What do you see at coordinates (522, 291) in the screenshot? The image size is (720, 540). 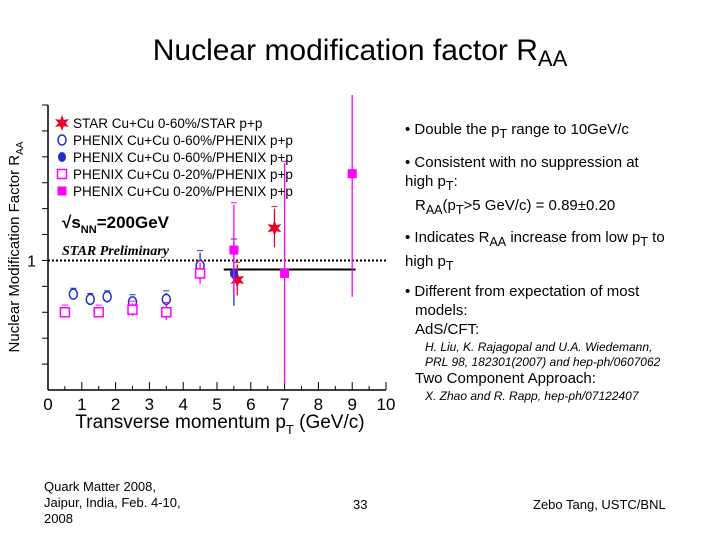 I see `bullet-line: • Different from expectation of most` at bounding box center [522, 291].